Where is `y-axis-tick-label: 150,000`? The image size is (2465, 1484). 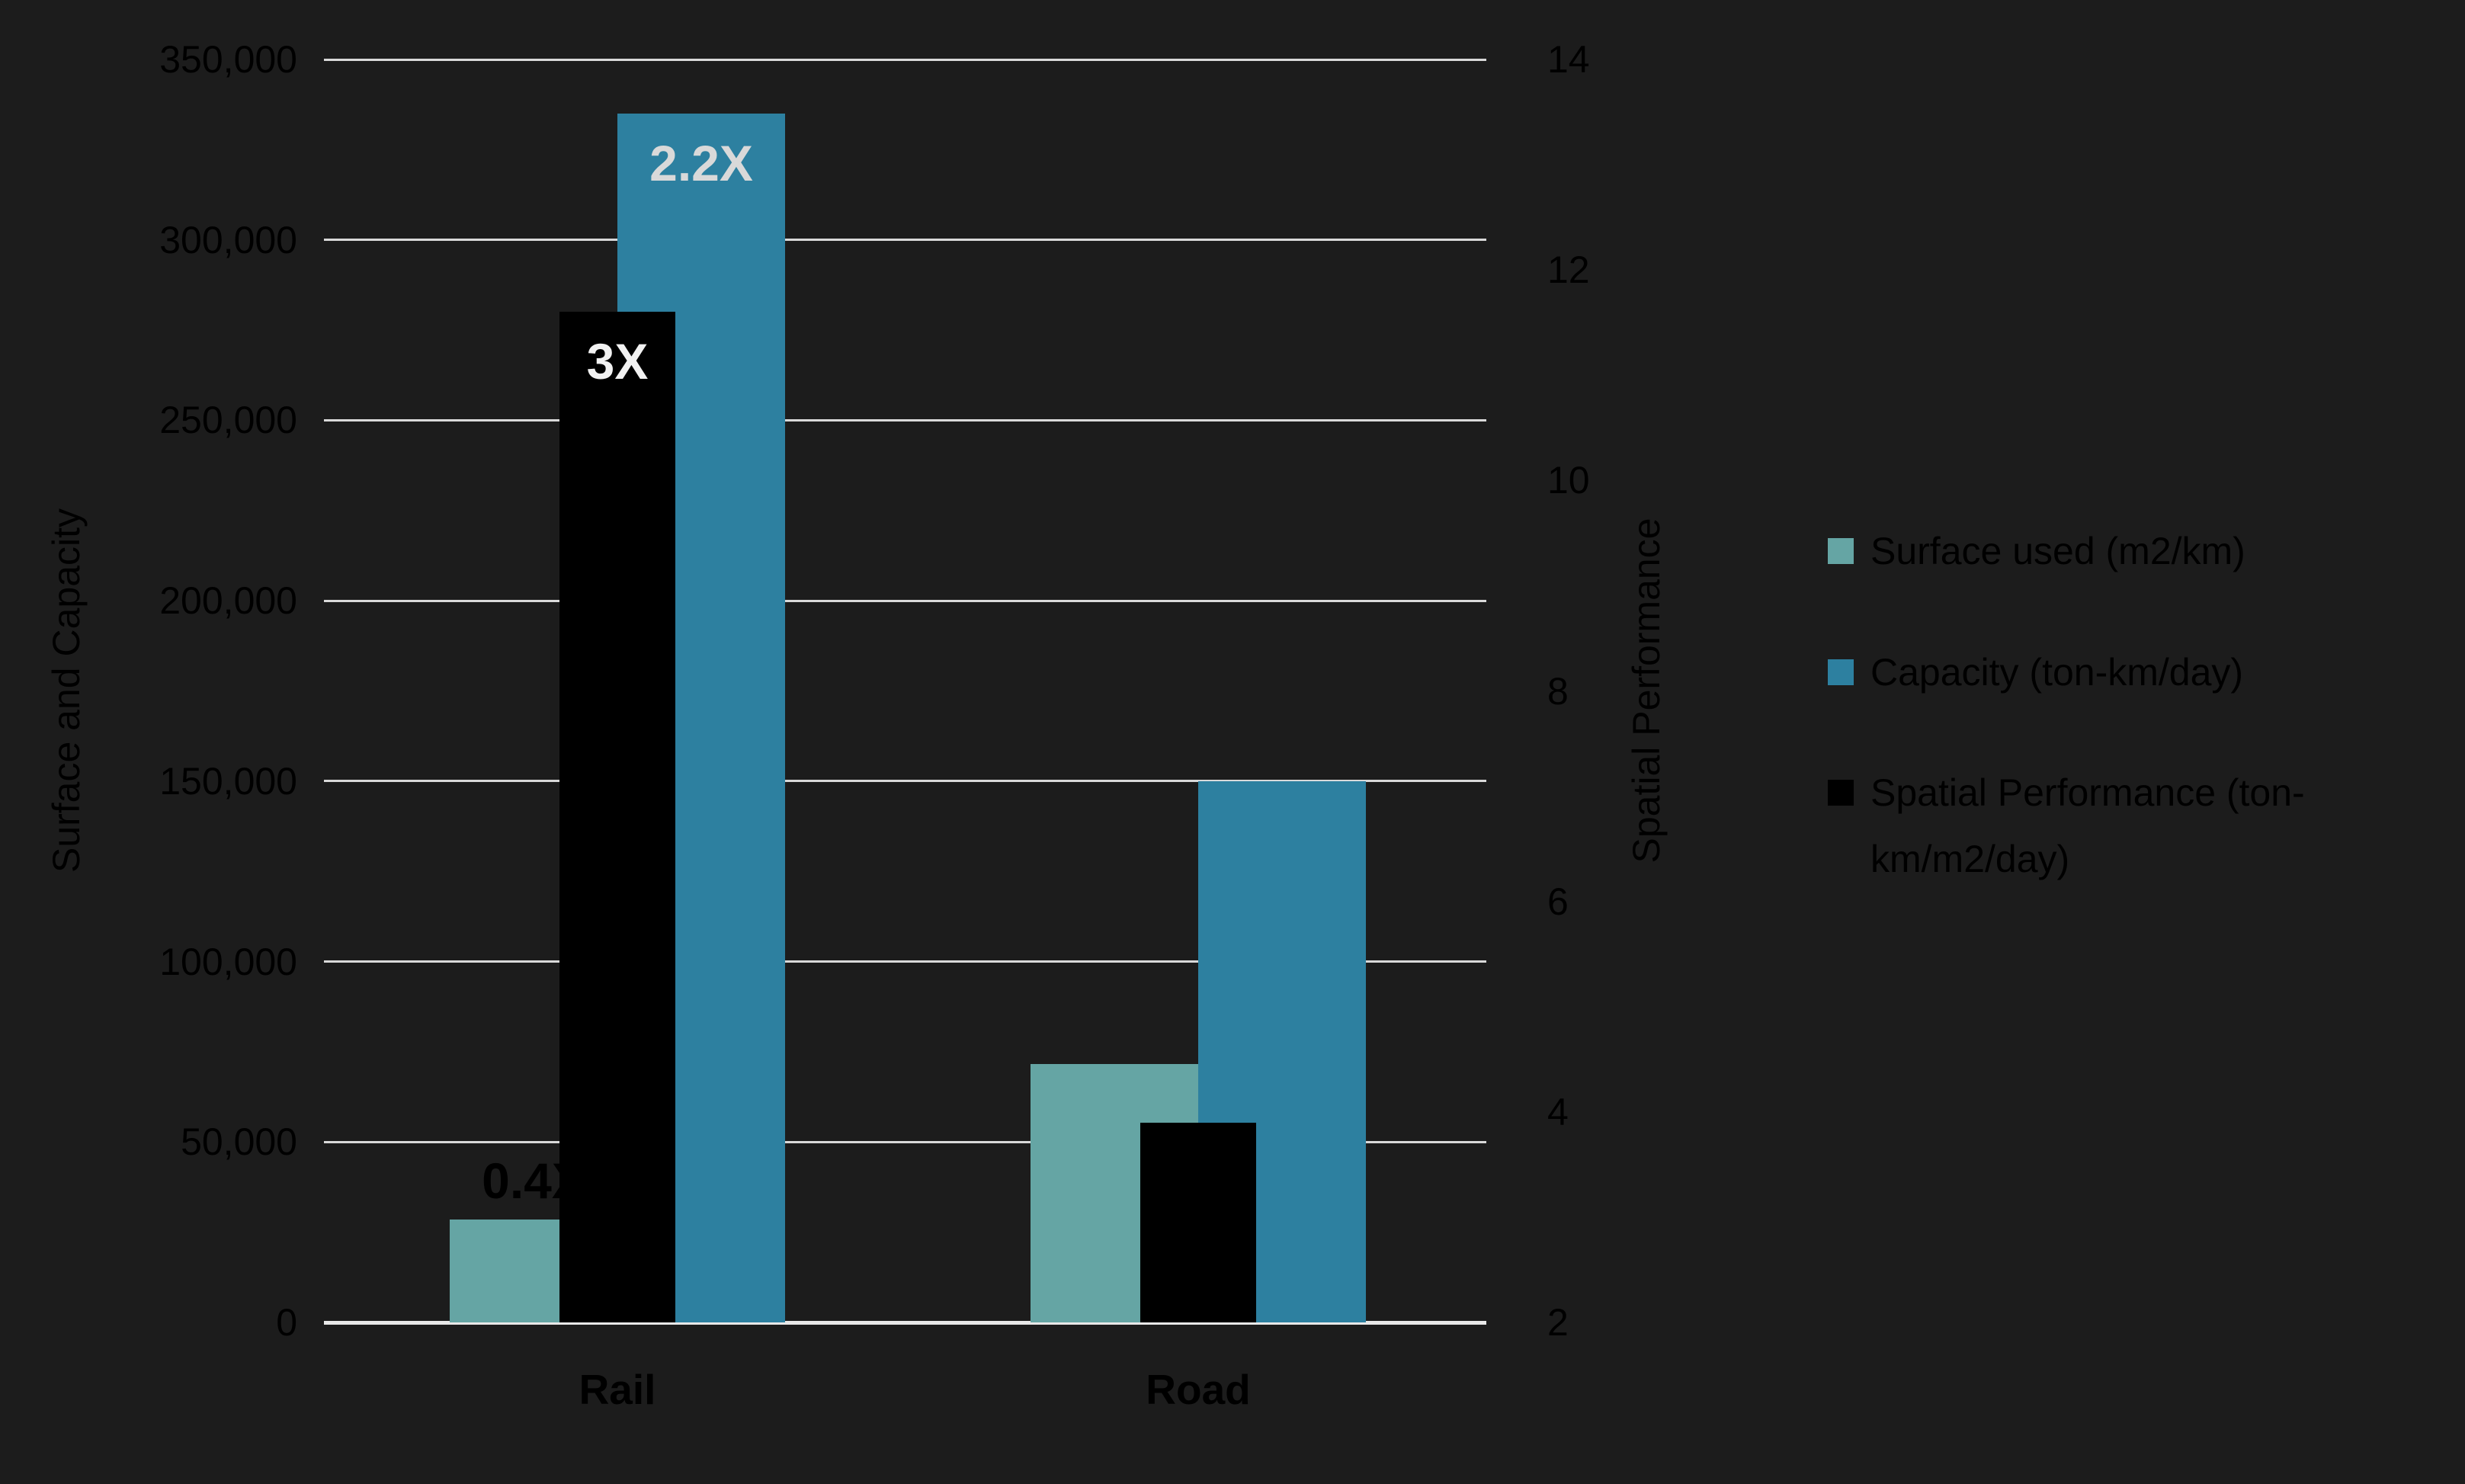 y-axis-tick-label: 150,000 is located at coordinates (228, 781).